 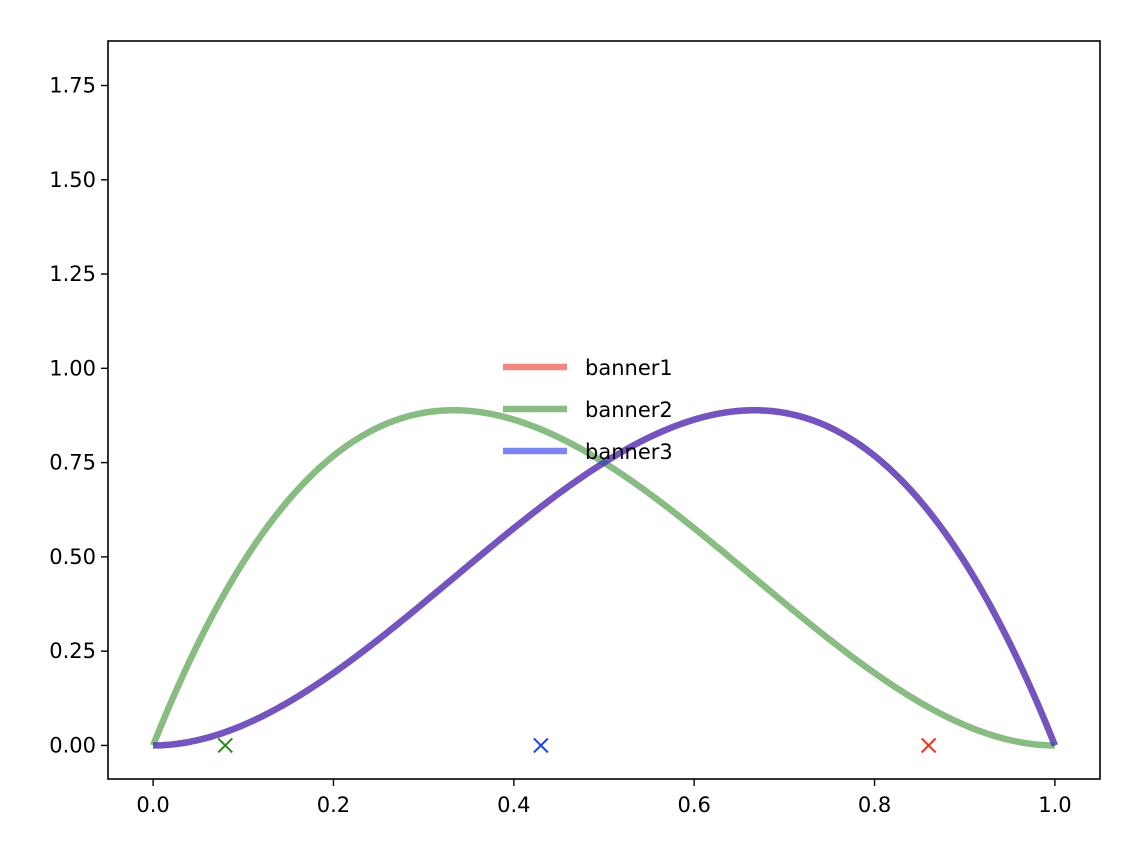 What do you see at coordinates (72, 368) in the screenshot?
I see `y-tick-label: 1.00` at bounding box center [72, 368].